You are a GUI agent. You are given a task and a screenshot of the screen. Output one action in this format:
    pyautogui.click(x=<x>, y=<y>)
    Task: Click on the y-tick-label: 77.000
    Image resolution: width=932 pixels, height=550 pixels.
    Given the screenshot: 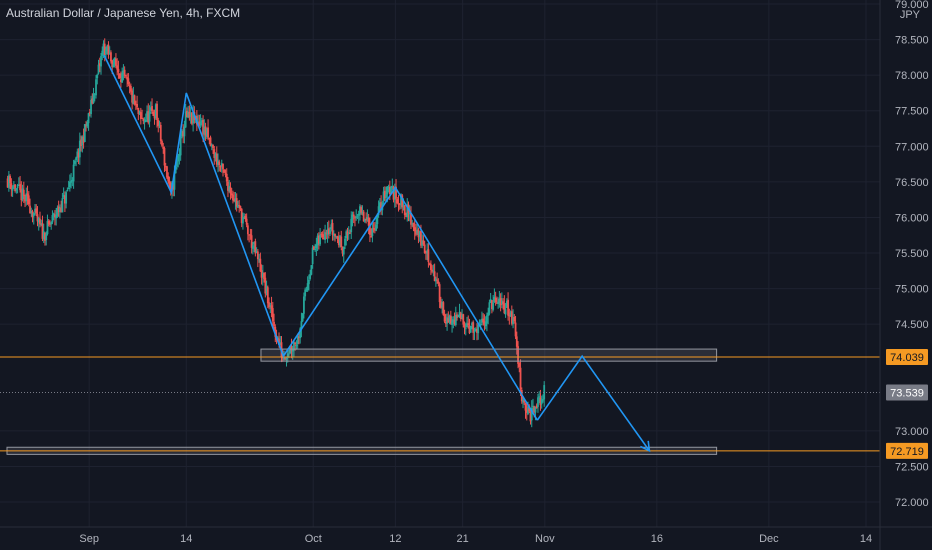 What is the action you would take?
    pyautogui.click(x=912, y=147)
    